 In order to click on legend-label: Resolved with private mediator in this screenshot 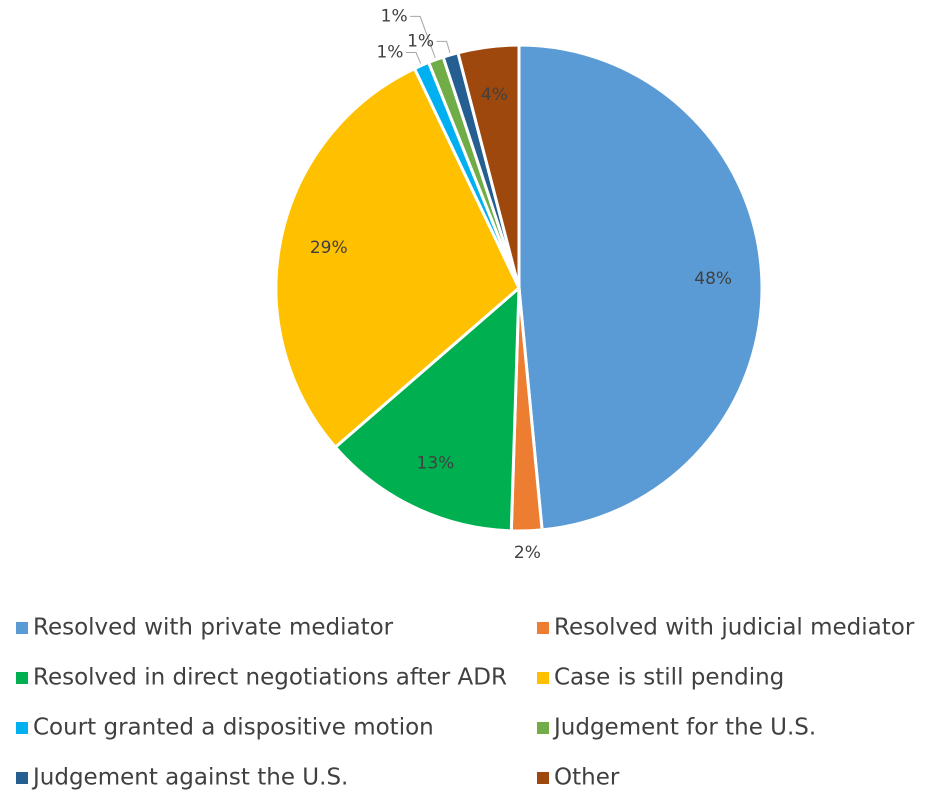, I will do `click(213, 628)`.